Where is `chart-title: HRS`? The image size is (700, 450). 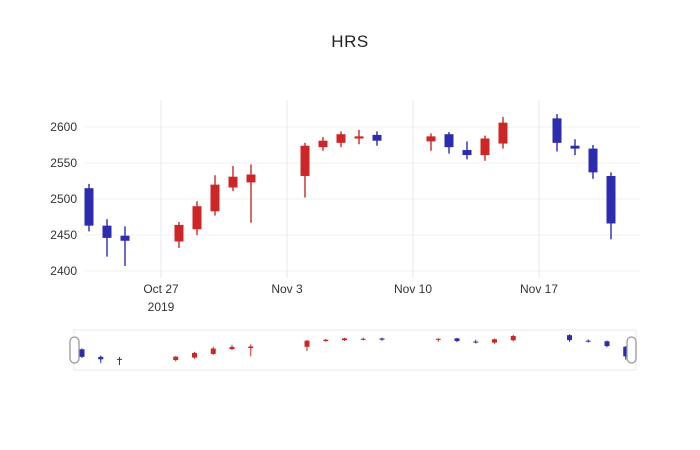 chart-title: HRS is located at coordinates (350, 41).